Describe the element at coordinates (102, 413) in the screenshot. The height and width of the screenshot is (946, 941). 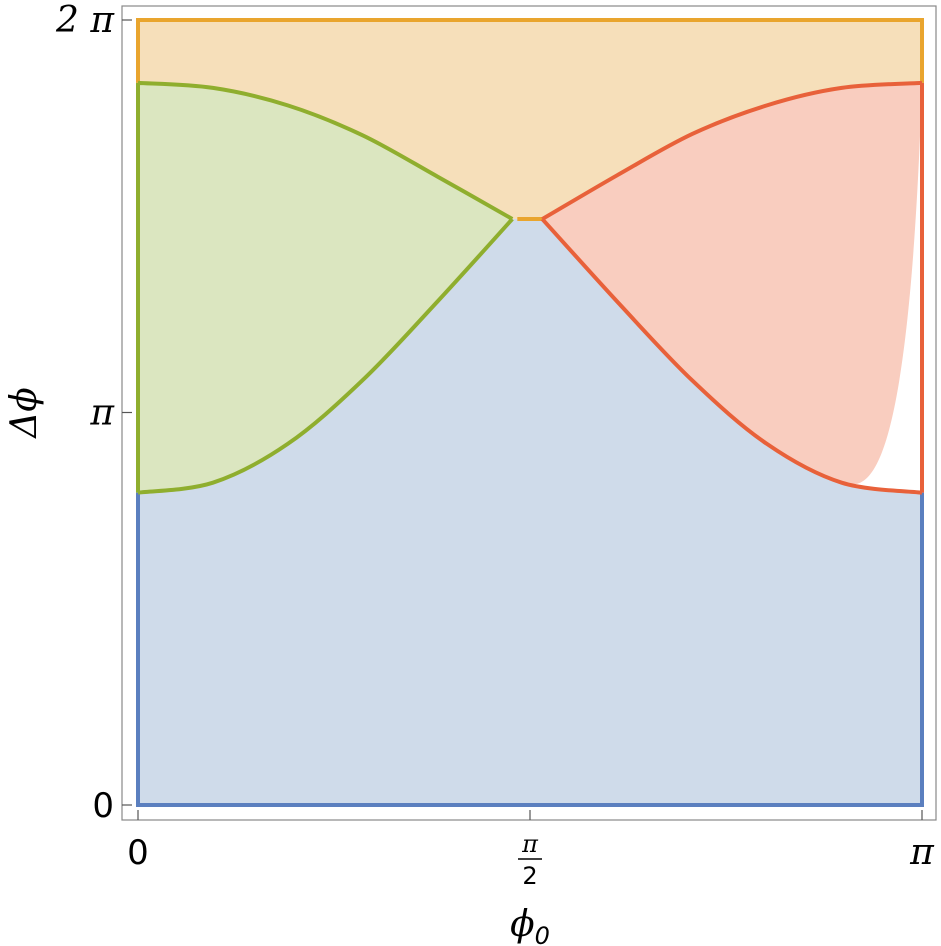
I see `y-tick-label: π` at that location.